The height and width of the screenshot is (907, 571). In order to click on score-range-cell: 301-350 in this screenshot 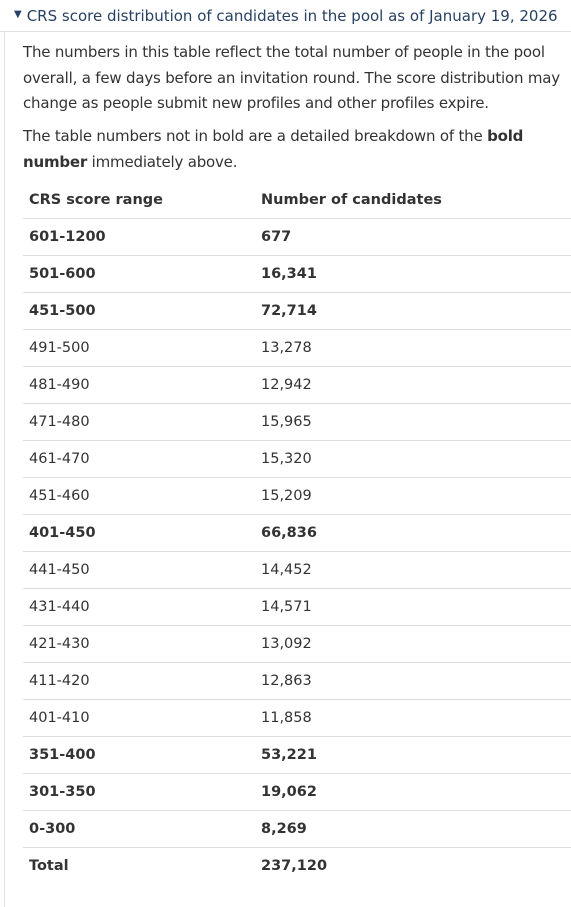, I will do `click(139, 792)`.